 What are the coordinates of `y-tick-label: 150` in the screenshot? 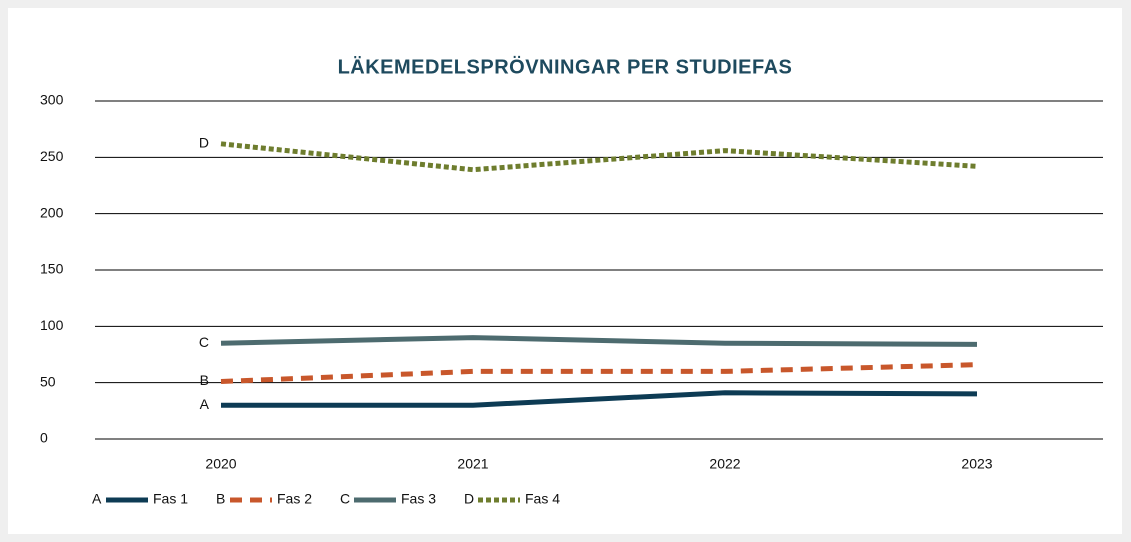 It's located at (52, 269).